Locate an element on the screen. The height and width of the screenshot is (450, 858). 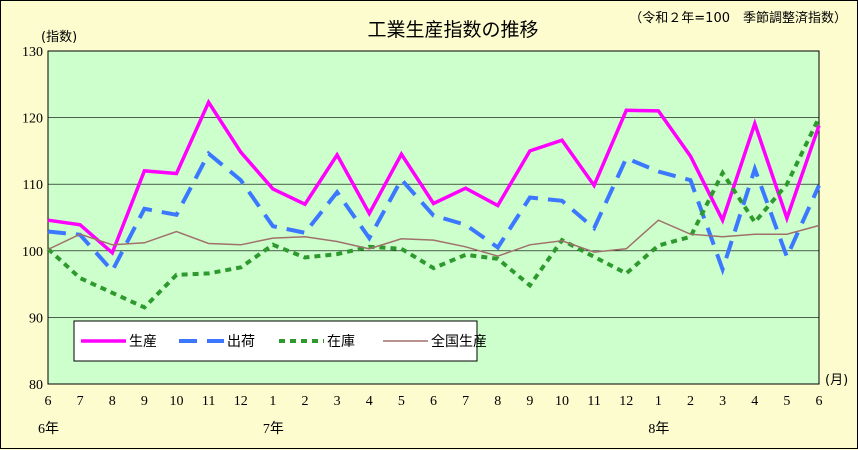
x-axis-unit: (月) is located at coordinates (836, 380).